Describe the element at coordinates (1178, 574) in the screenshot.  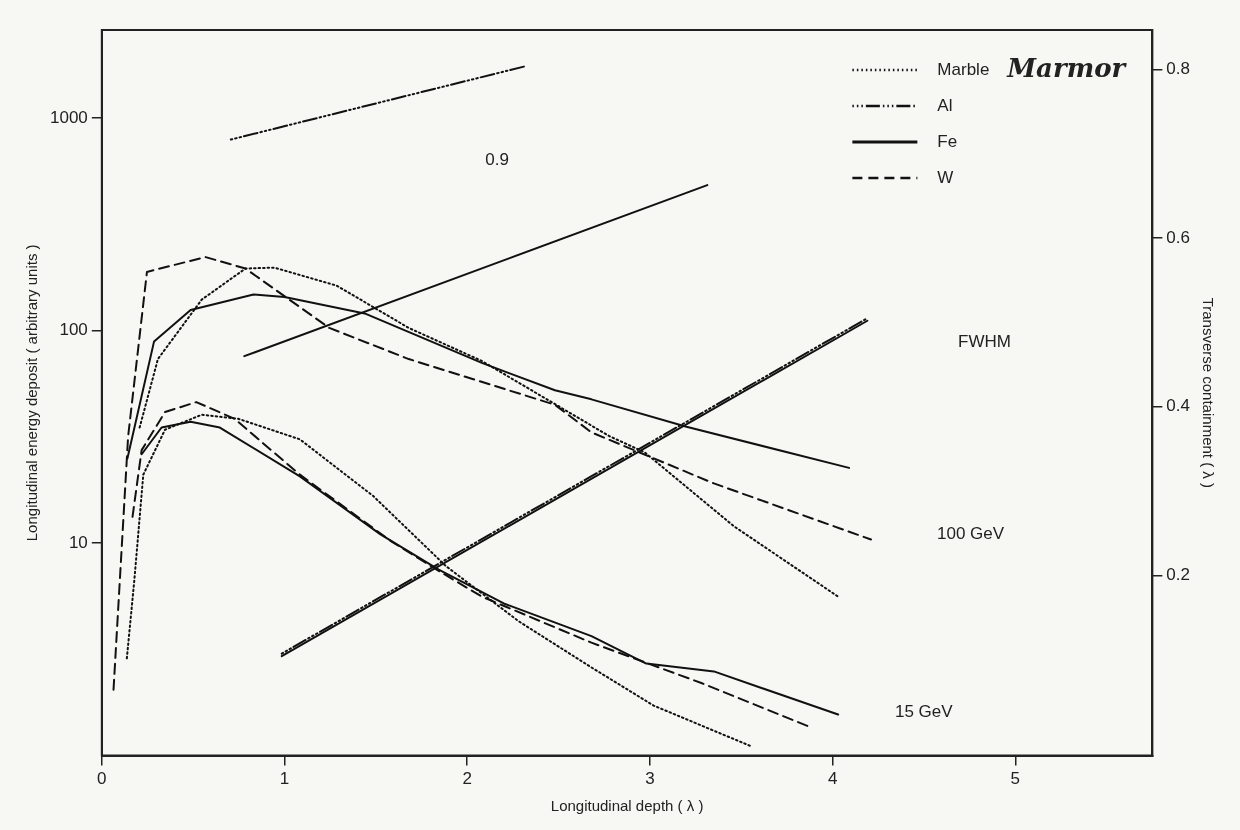
I see `y2-tick-label: 0.2` at that location.